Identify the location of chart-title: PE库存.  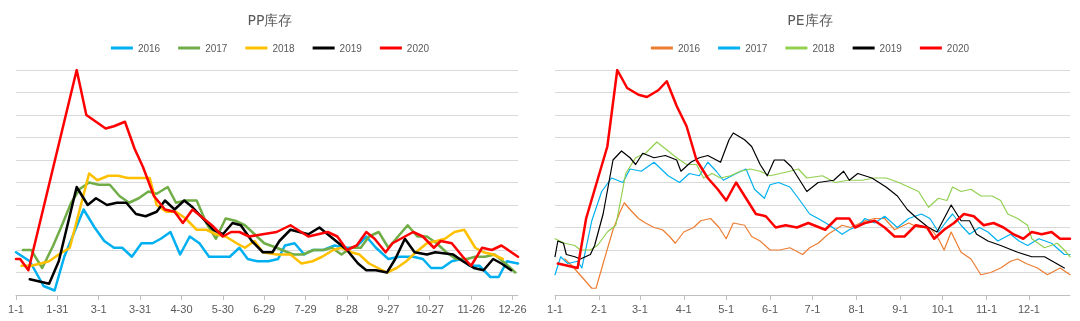
(810, 20).